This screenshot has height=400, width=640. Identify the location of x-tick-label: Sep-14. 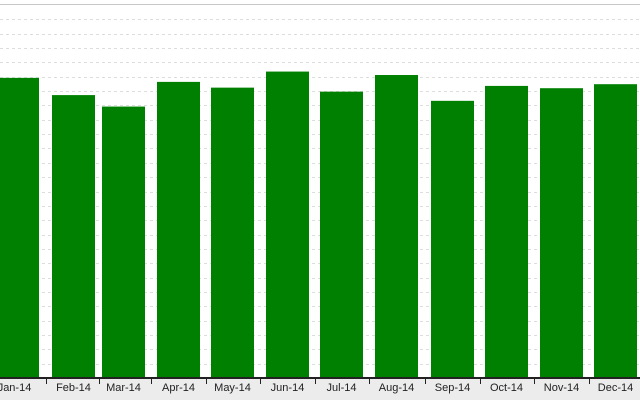
(452, 388).